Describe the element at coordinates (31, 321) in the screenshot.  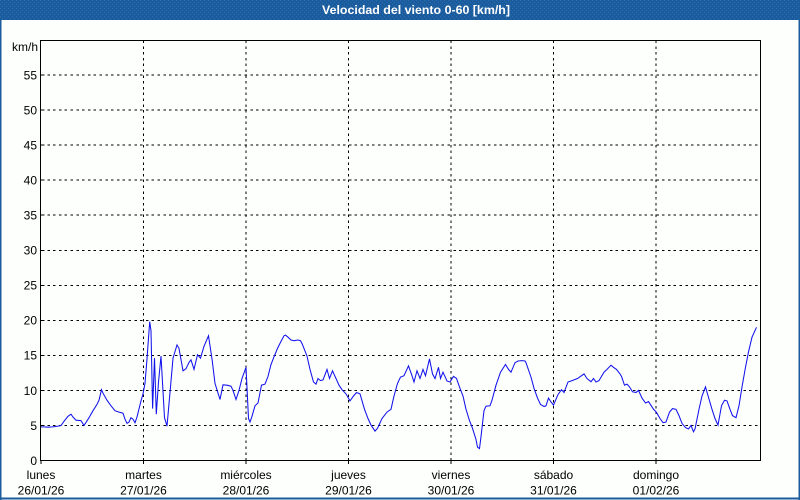
I see `svg-text: 20` at that location.